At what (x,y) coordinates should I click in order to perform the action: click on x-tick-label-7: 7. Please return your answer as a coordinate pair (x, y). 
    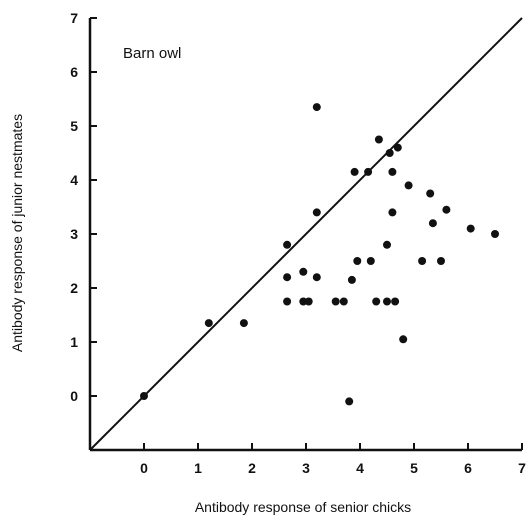
    Looking at the image, I should click on (522, 468).